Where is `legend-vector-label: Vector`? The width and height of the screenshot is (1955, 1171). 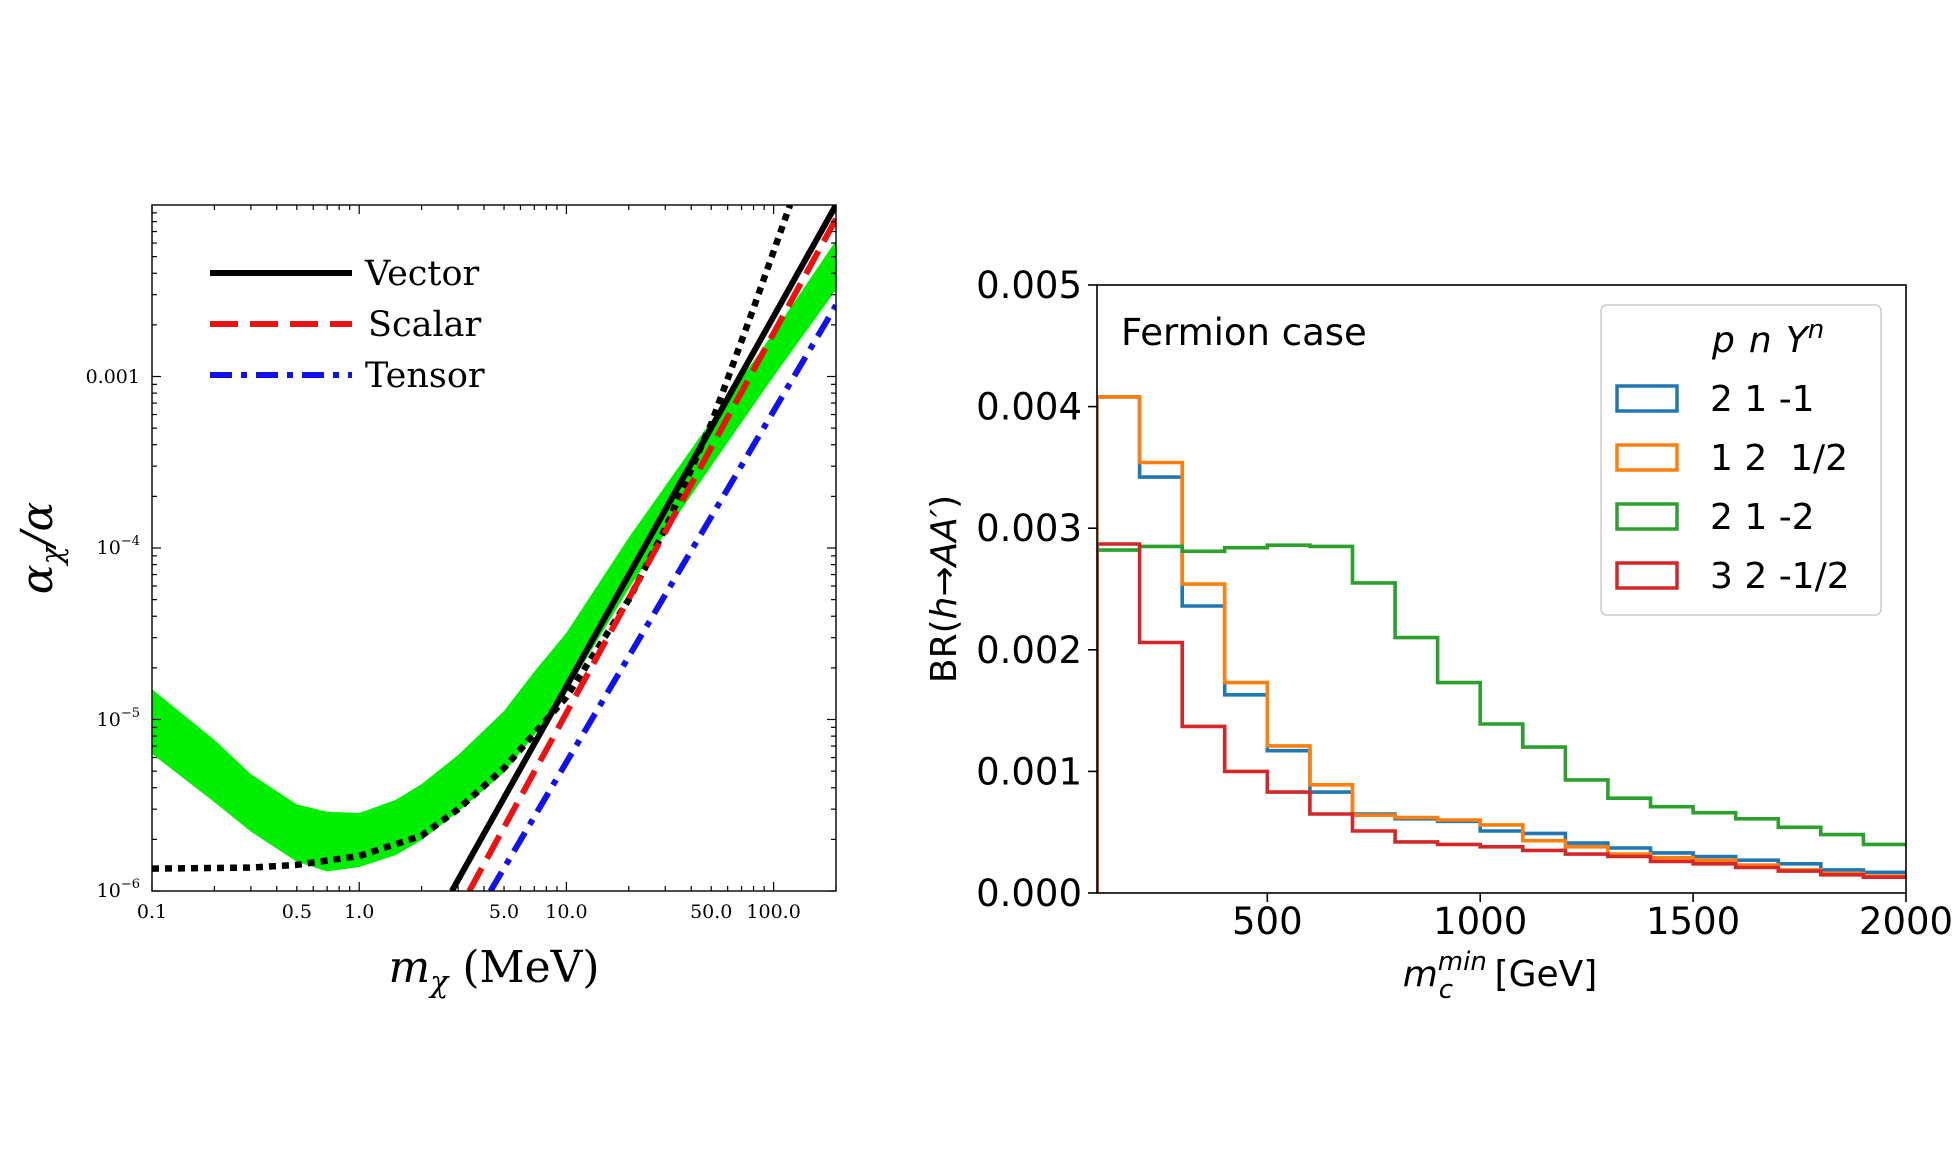
legend-vector-label: Vector is located at coordinates (422, 274).